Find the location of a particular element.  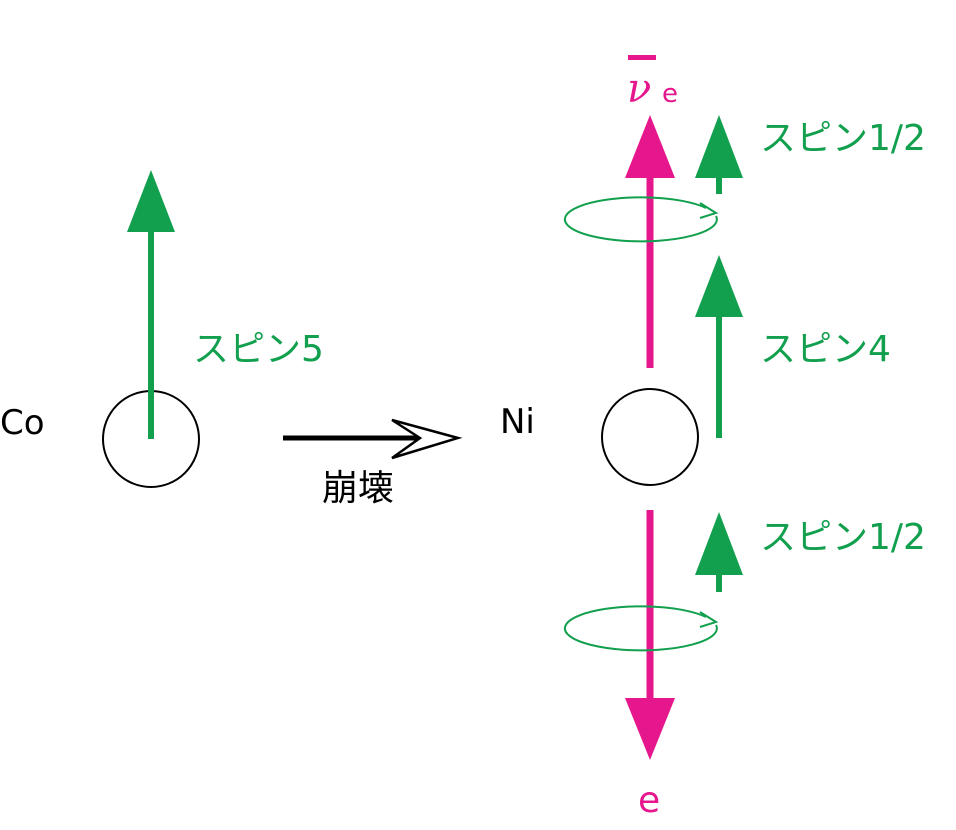

electron-rotation-ellipse is located at coordinates (640, 628).